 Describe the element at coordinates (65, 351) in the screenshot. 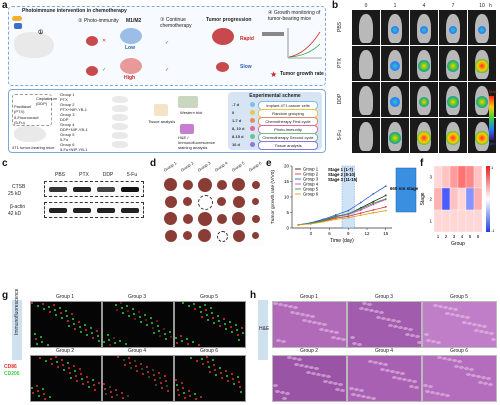

I see `fluor-tile-label: Group 2` at that location.